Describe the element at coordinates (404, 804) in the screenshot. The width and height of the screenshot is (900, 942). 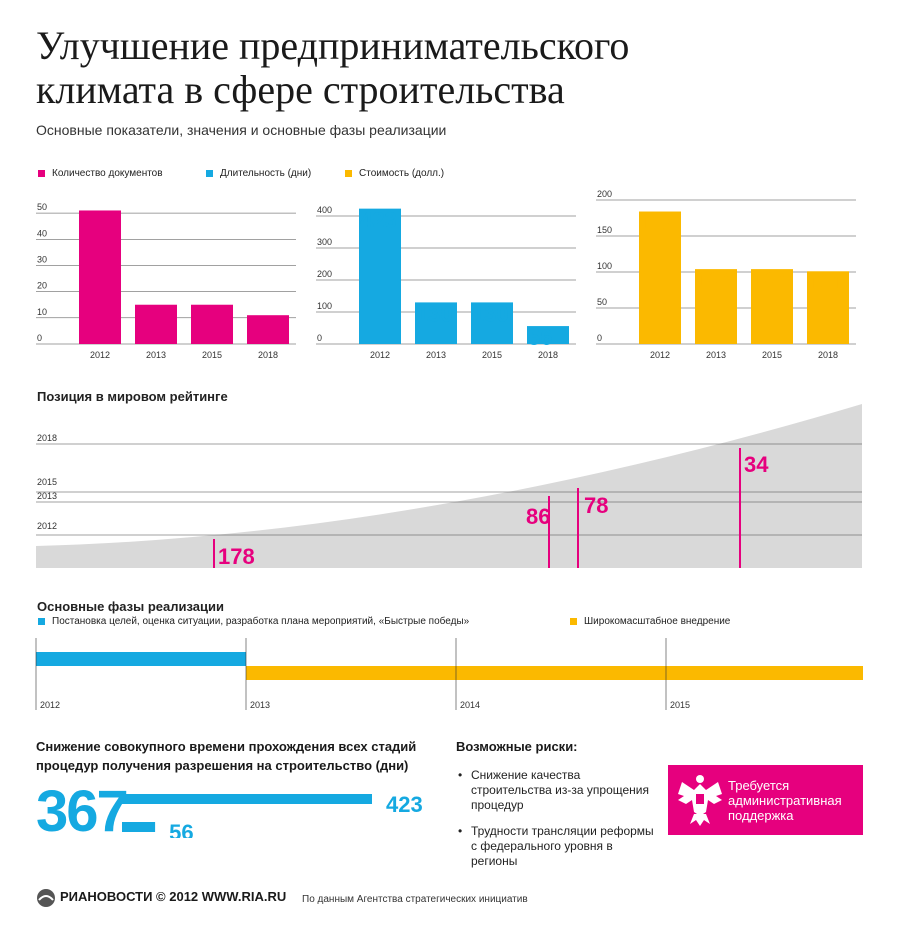
I see `reduction-value-label: 423` at that location.